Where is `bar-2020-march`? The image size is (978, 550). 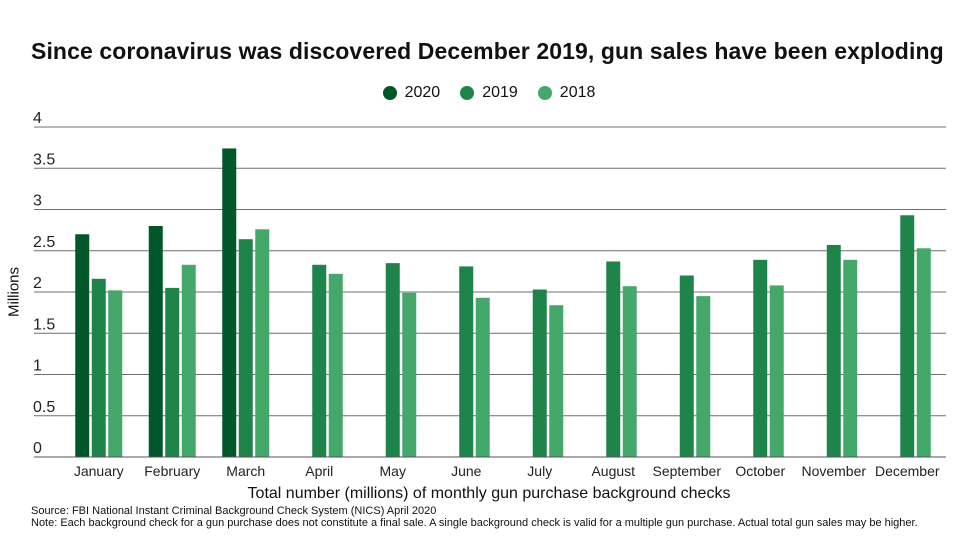
bar-2020-march is located at coordinates (229, 302).